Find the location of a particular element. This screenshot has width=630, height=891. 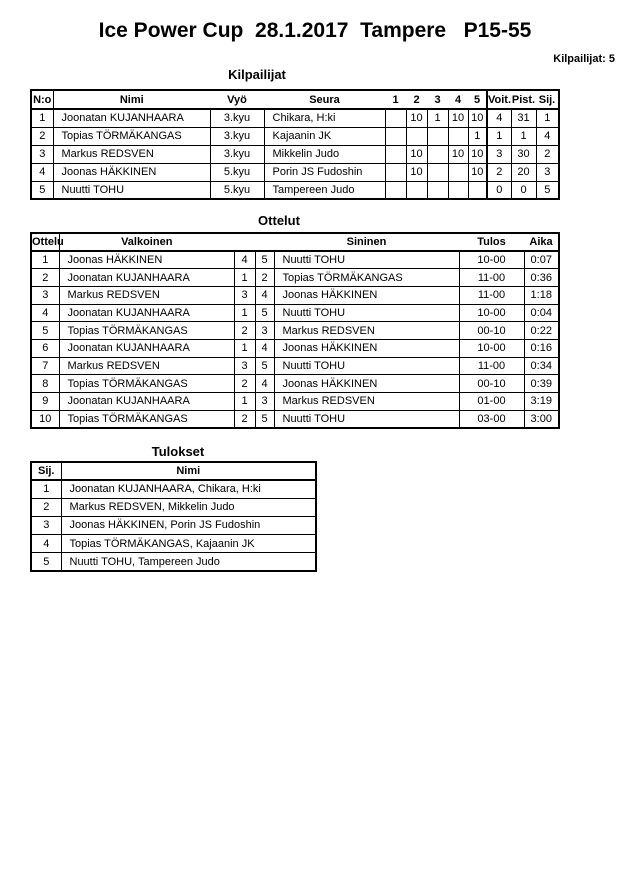

blue-number-cell: 2 is located at coordinates (264, 277).